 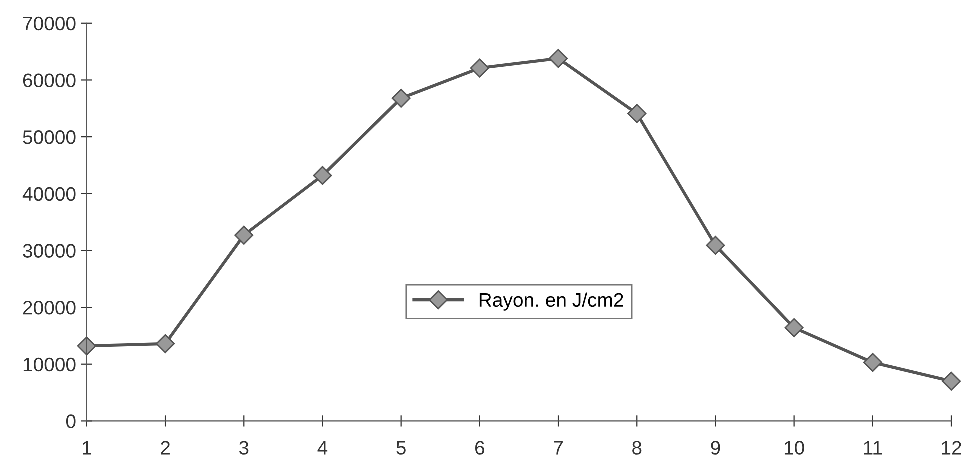 What do you see at coordinates (71, 421) in the screenshot?
I see `y-tick-label: 0` at bounding box center [71, 421].